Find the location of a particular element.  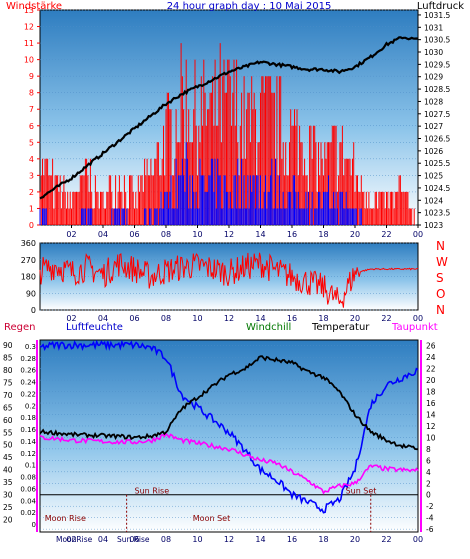

wind-strength-tick-label: 5 is located at coordinates (31, 142).